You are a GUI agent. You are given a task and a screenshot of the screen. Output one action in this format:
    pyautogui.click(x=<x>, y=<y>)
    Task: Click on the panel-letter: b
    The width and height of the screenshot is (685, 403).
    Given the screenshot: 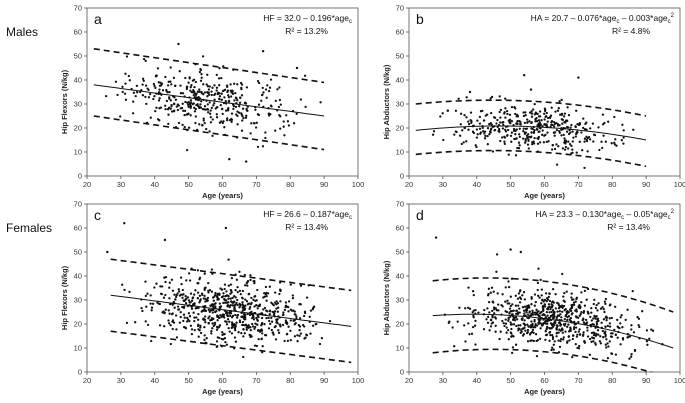 What is the action you would take?
    pyautogui.click(x=420, y=19)
    